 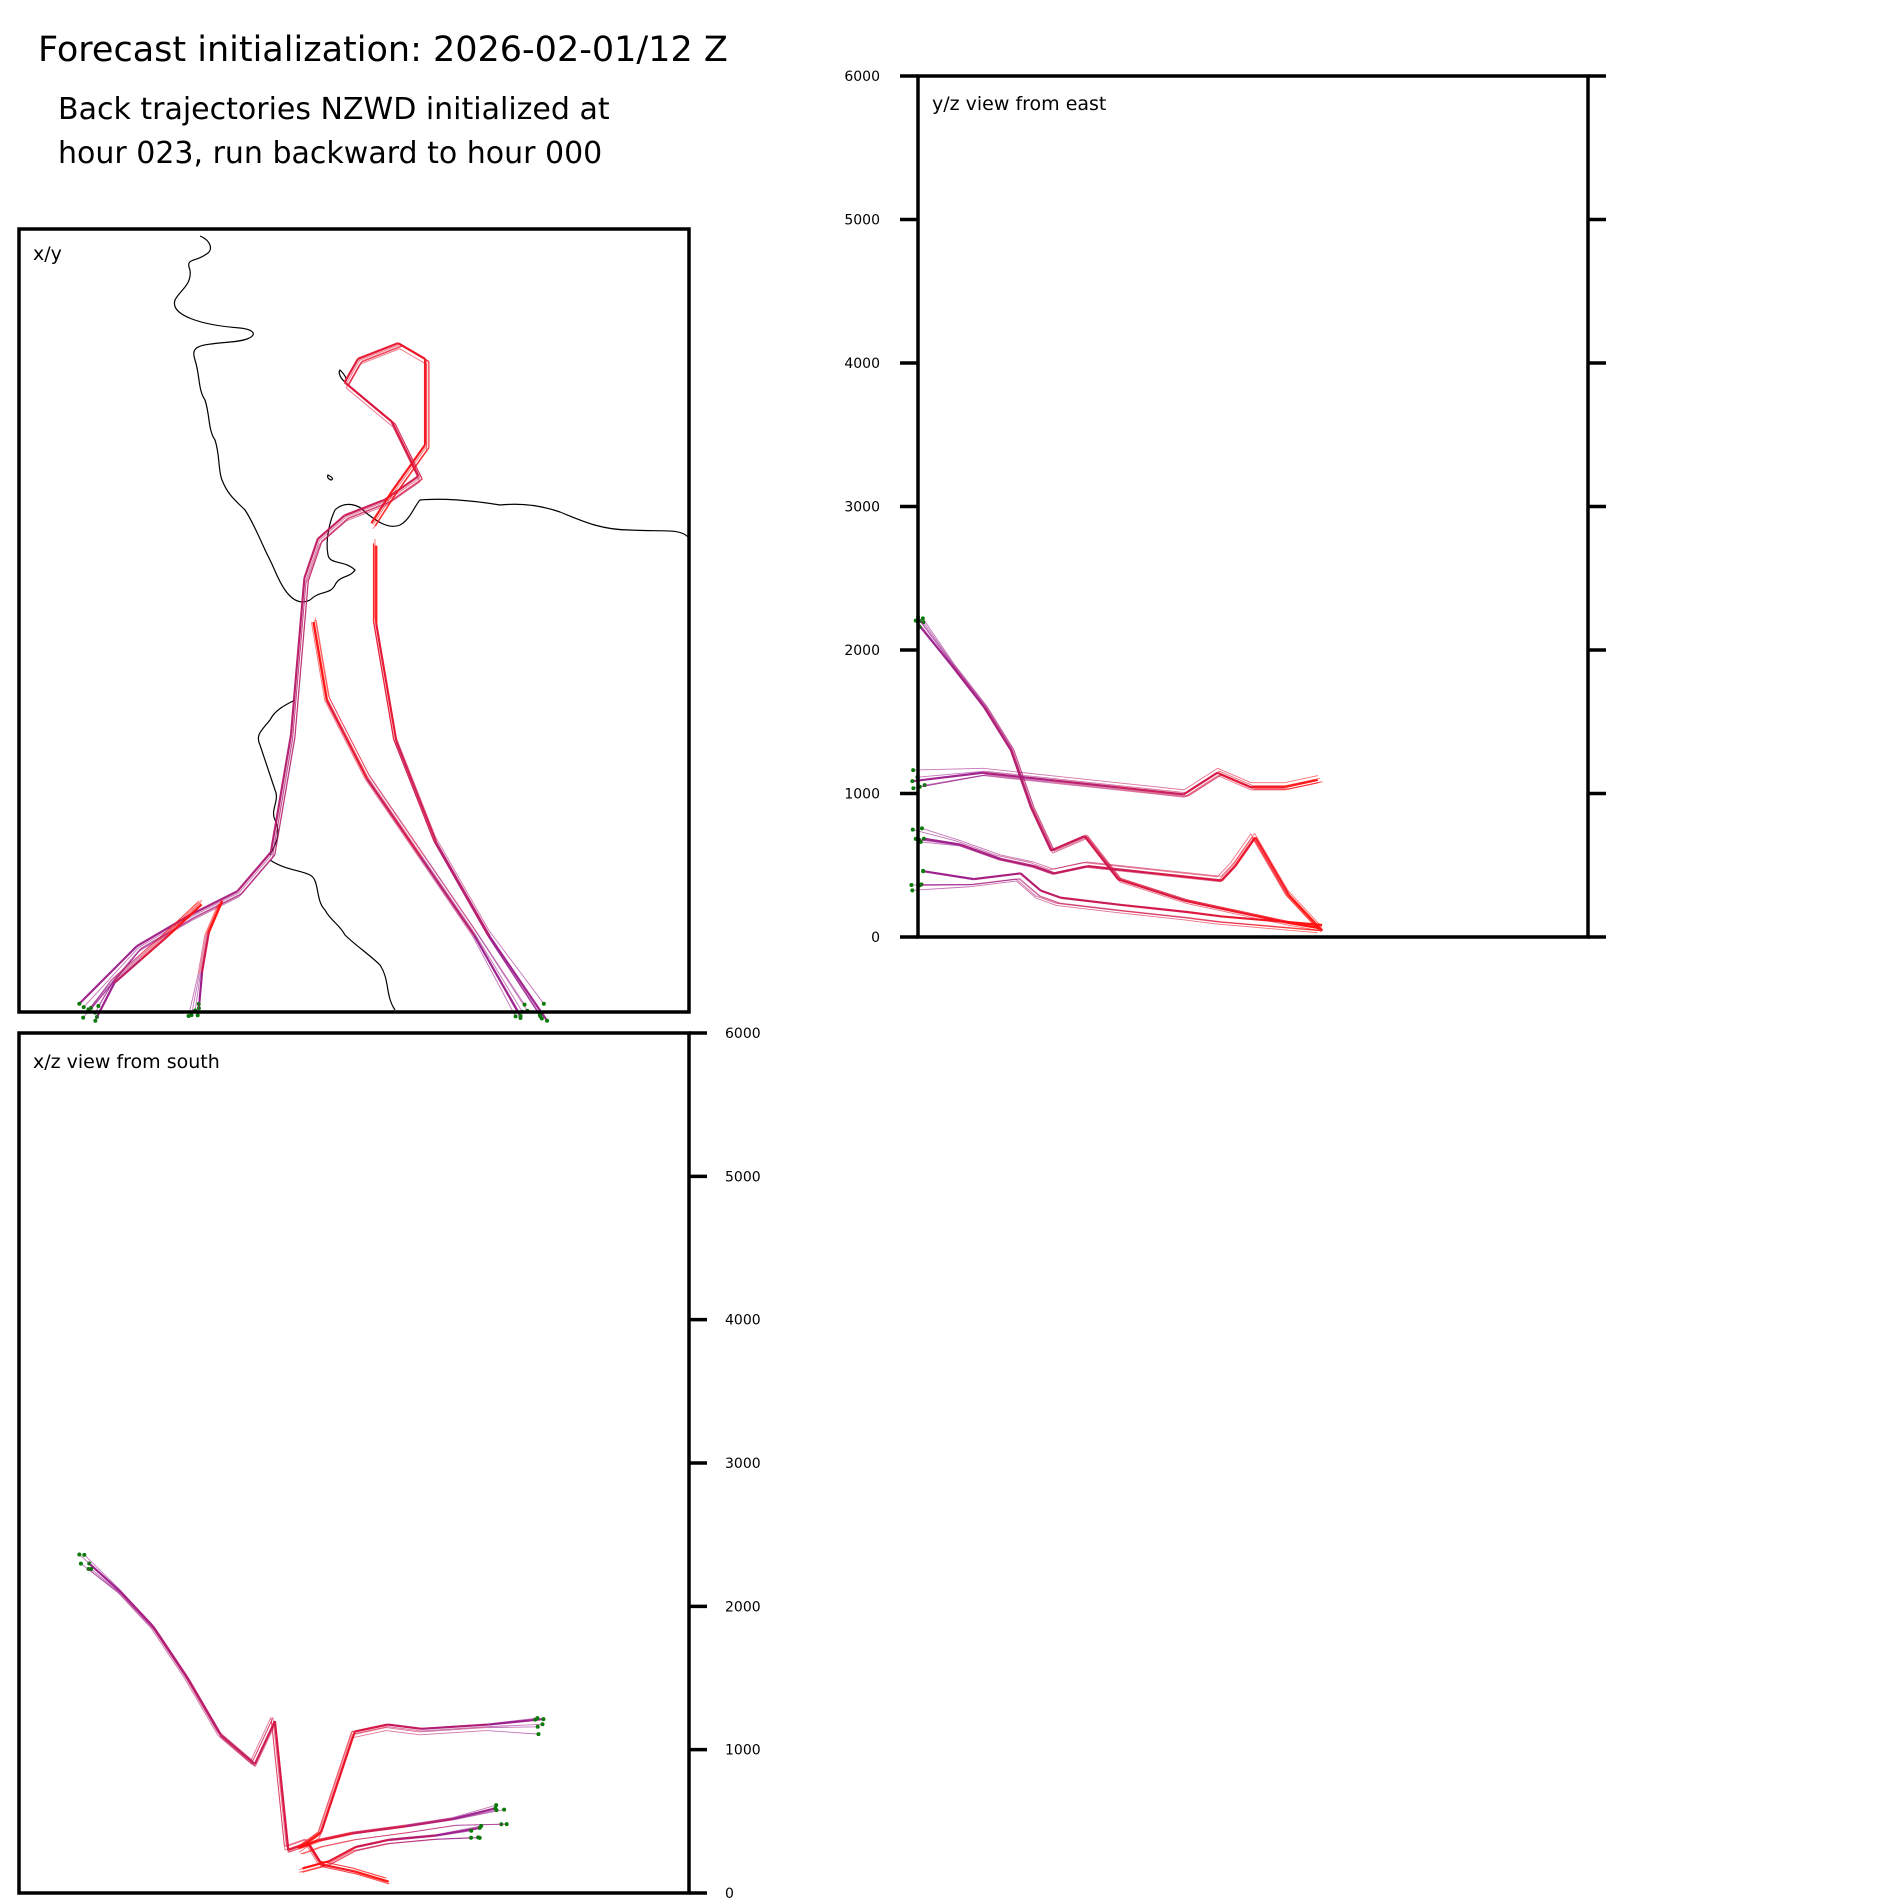 What do you see at coordinates (743, 1177) in the screenshot?
I see `xz-ytick-label: 5000` at bounding box center [743, 1177].